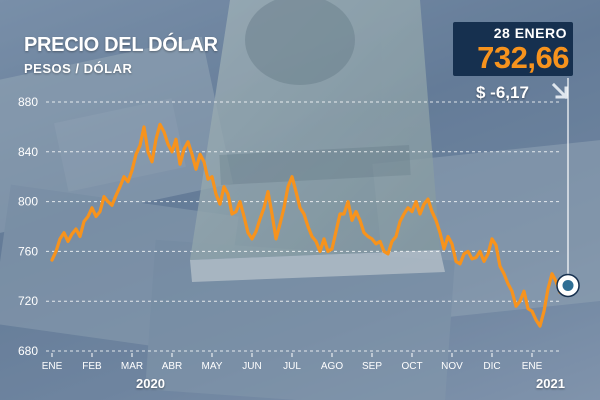 The image size is (600, 400). Describe the element at coordinates (513, 49) in the screenshot. I see `latest-value-callout: 28 ENERO 732,66` at that location.